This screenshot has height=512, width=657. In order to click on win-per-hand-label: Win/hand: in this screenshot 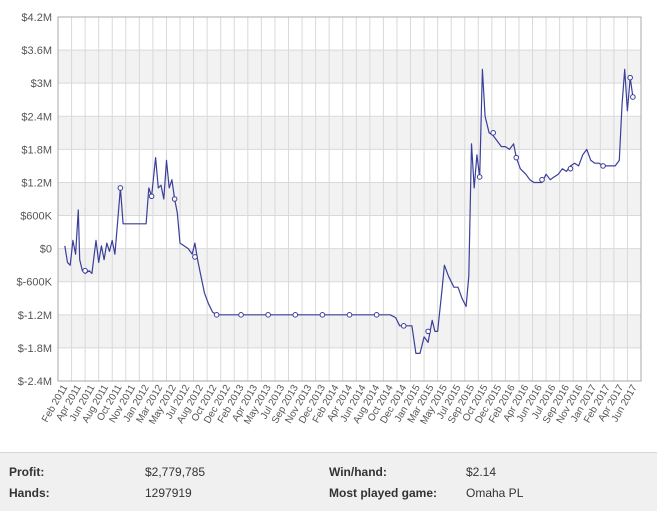, I will do `click(358, 472)`.